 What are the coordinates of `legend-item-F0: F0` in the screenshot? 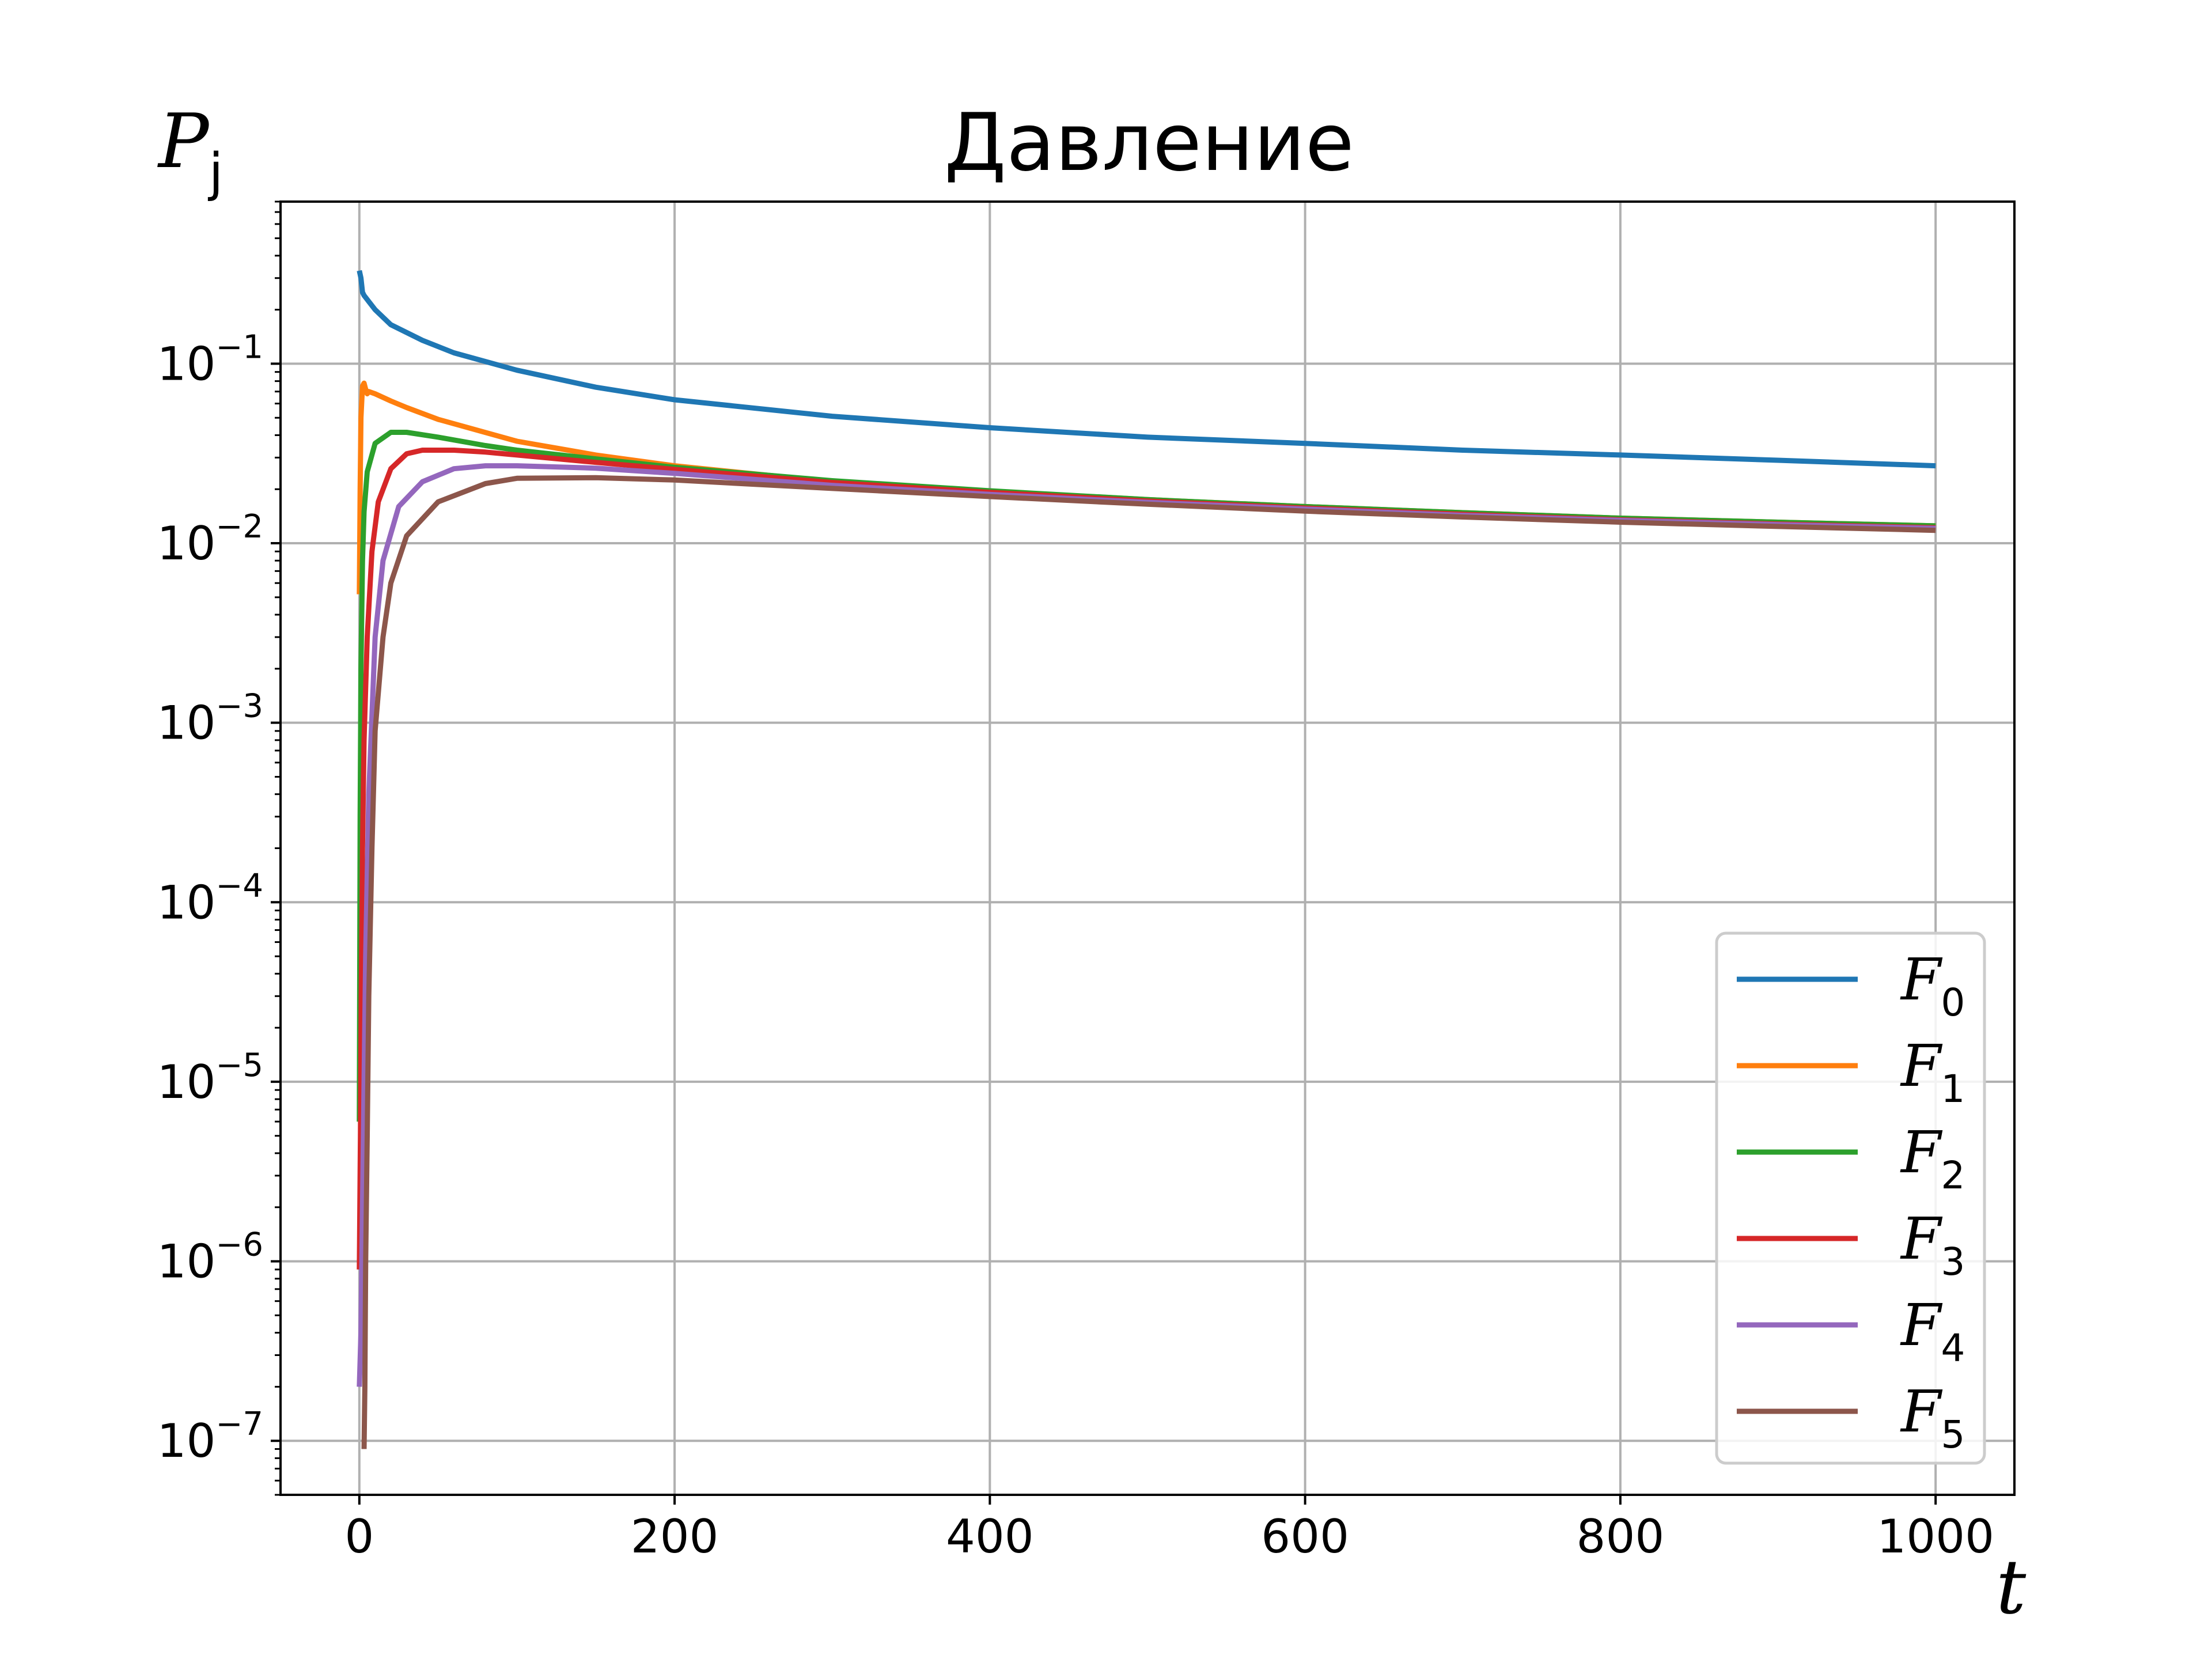 It's located at (1851, 985).